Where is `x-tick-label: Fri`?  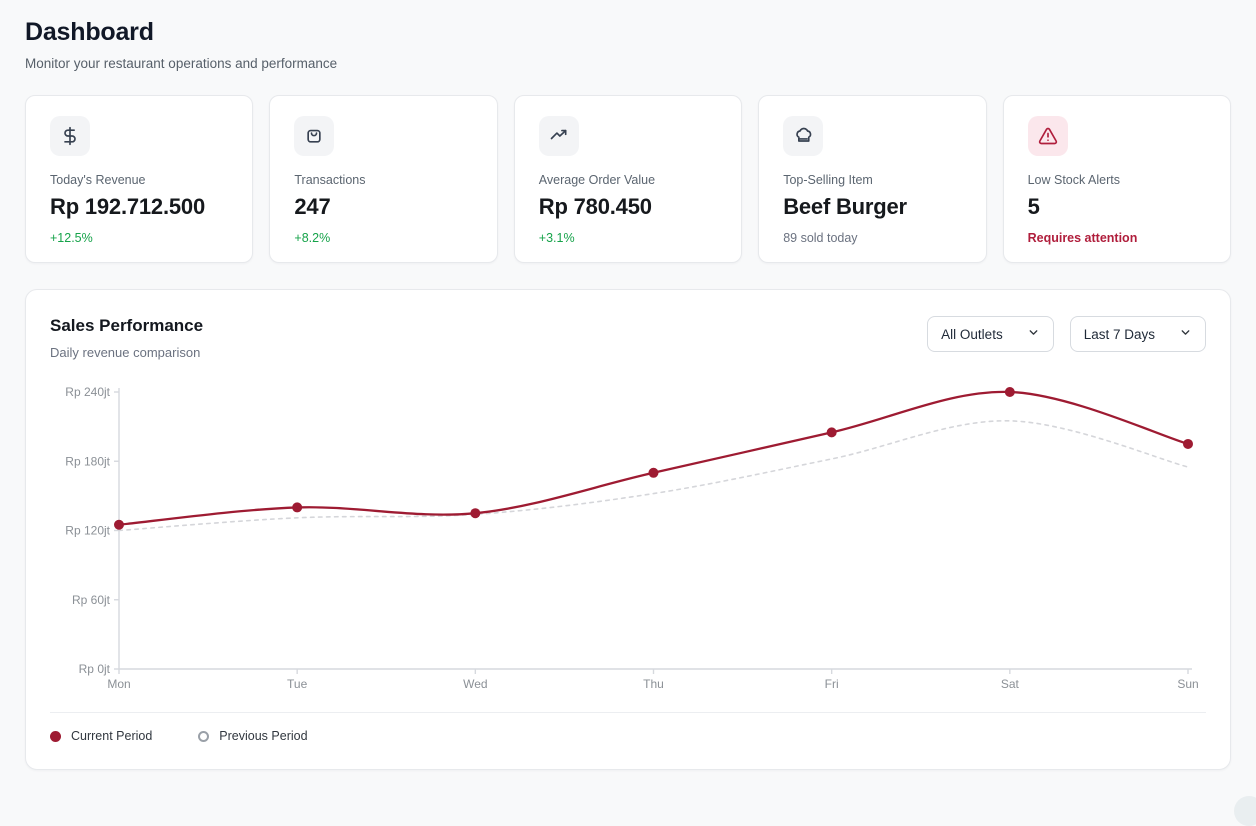
x-tick-label: Fri is located at coordinates (832, 684).